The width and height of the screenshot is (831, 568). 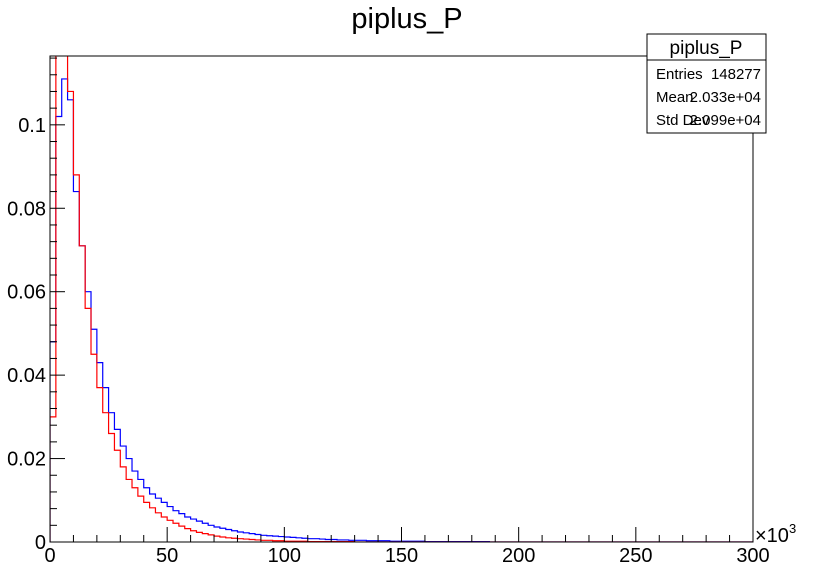 I want to click on chart-title: piplus_P, so click(x=406, y=19).